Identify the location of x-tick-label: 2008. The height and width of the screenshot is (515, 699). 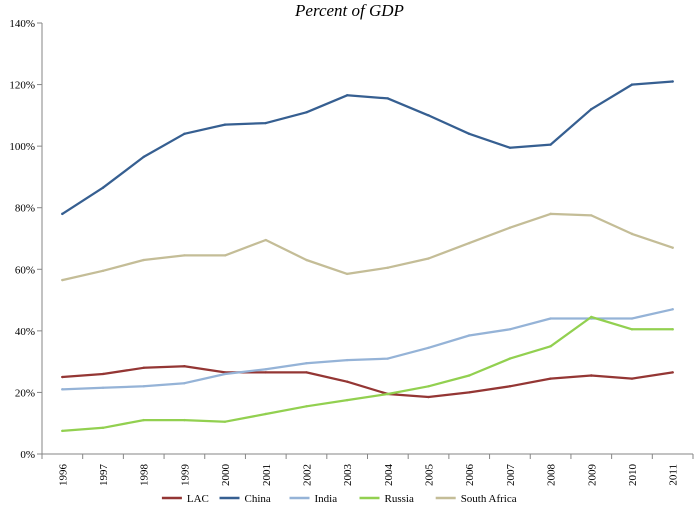
(552, 475).